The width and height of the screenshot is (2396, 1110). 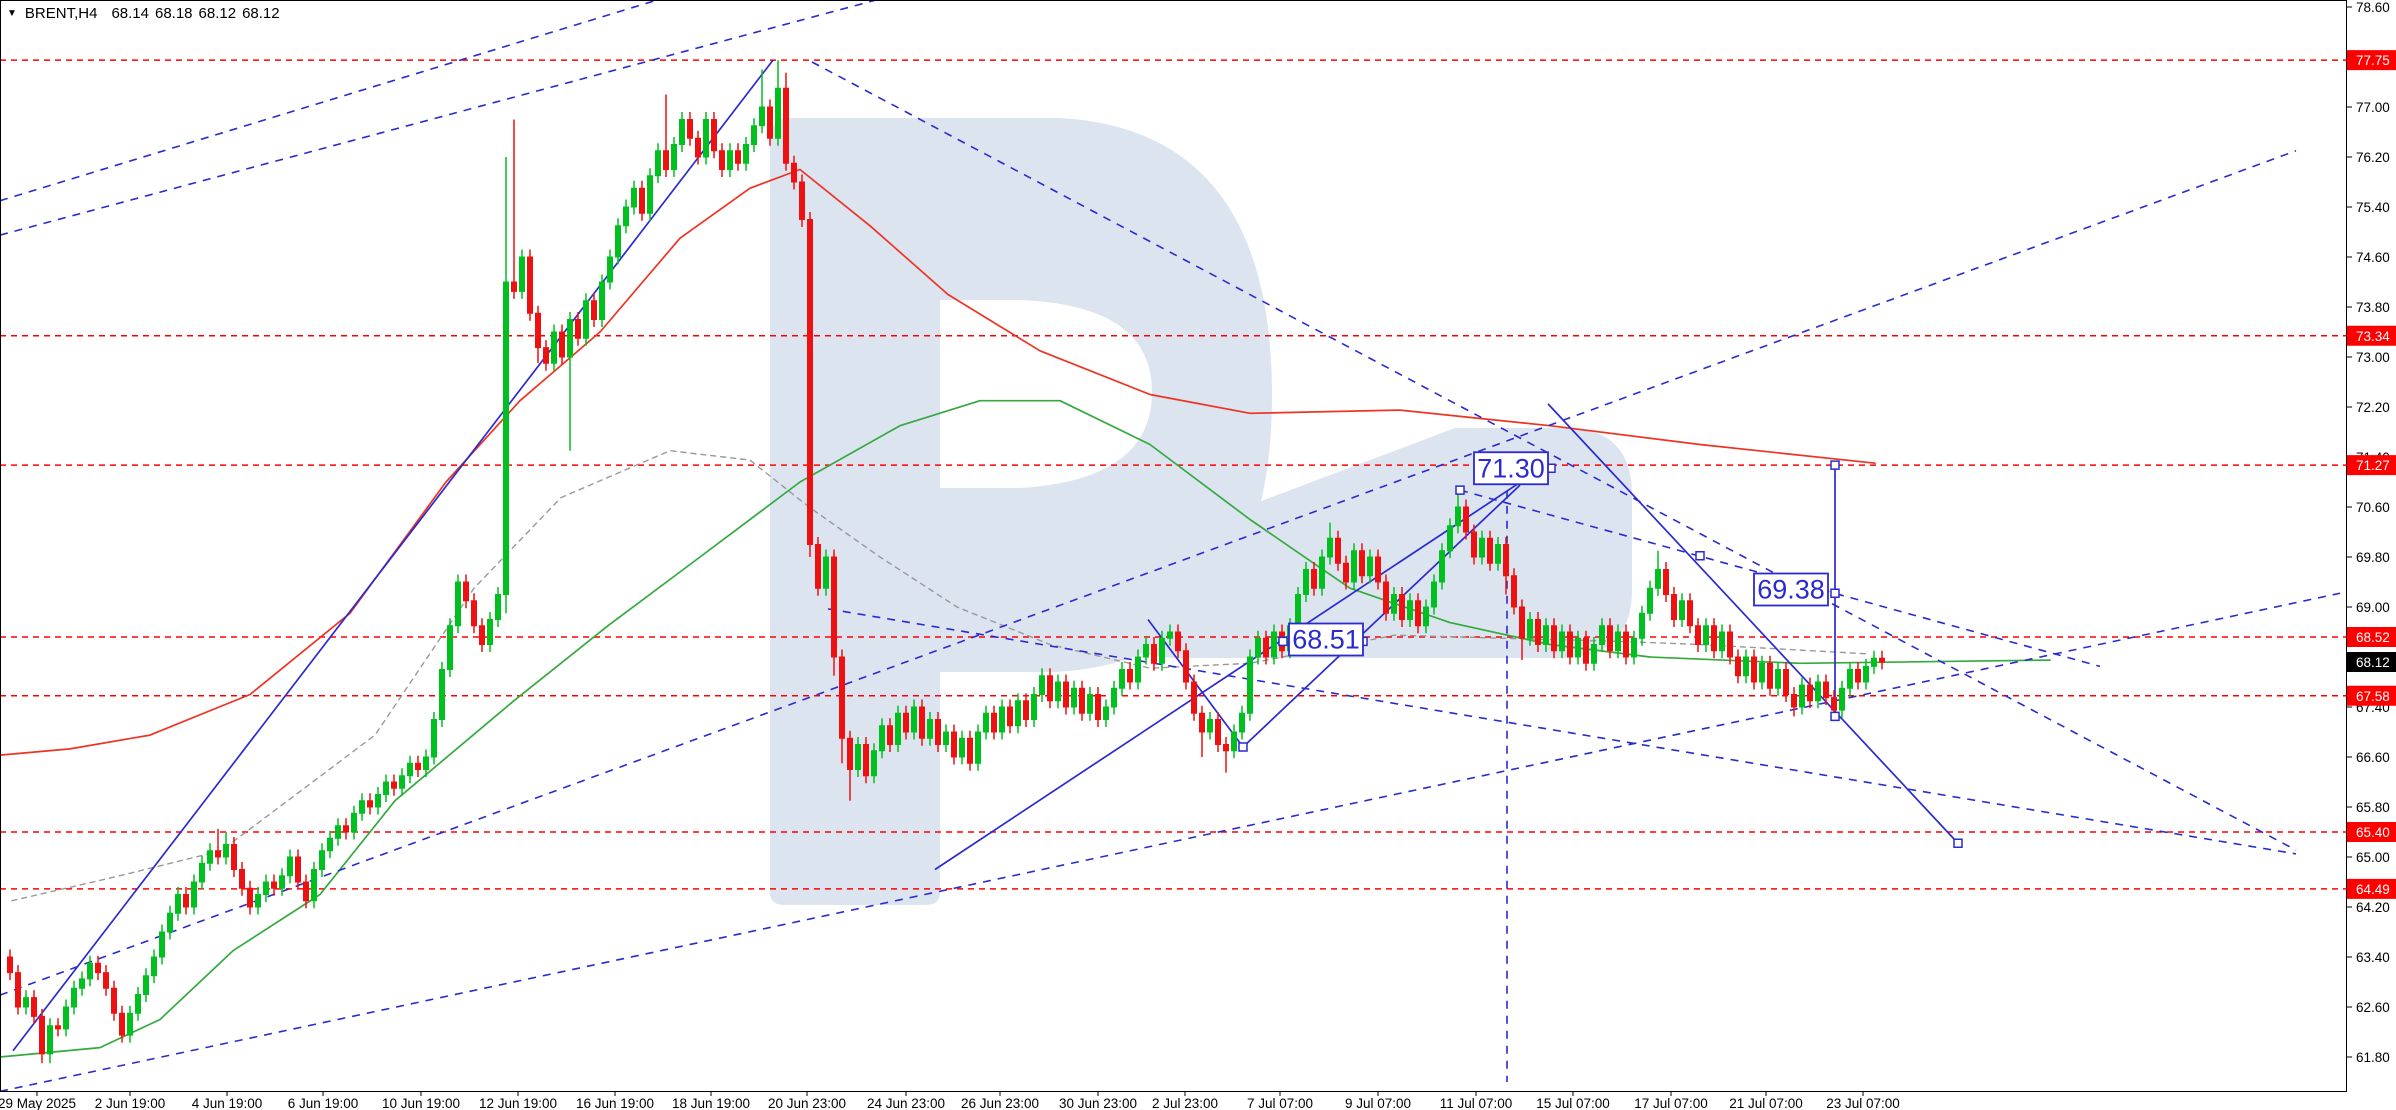 I want to click on symbol-name: BRENT,H4, so click(x=61, y=13).